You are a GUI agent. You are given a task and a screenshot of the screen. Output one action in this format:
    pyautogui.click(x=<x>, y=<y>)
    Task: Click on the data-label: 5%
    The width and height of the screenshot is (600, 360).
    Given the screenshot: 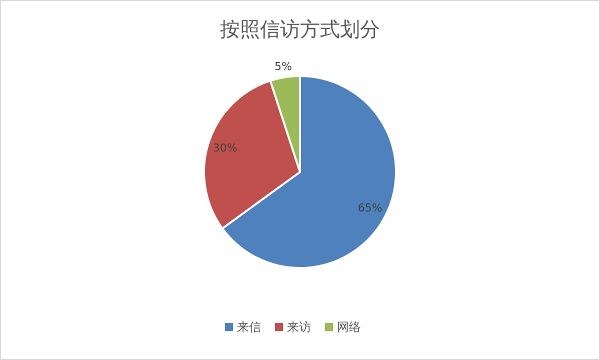 What is the action you would take?
    pyautogui.click(x=283, y=66)
    